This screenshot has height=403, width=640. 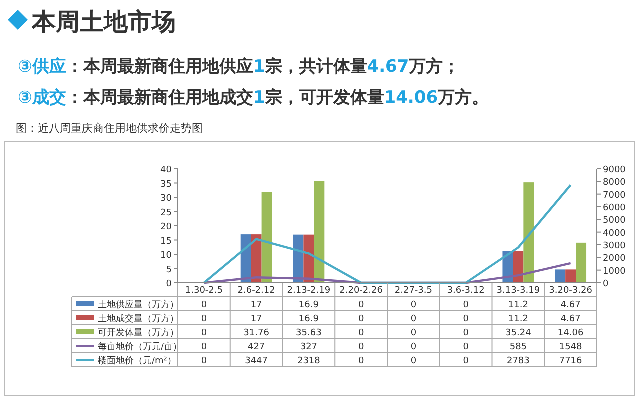 What do you see at coordinates (614, 183) in the screenshot?
I see `y2-tick-label: 8000` at bounding box center [614, 183].